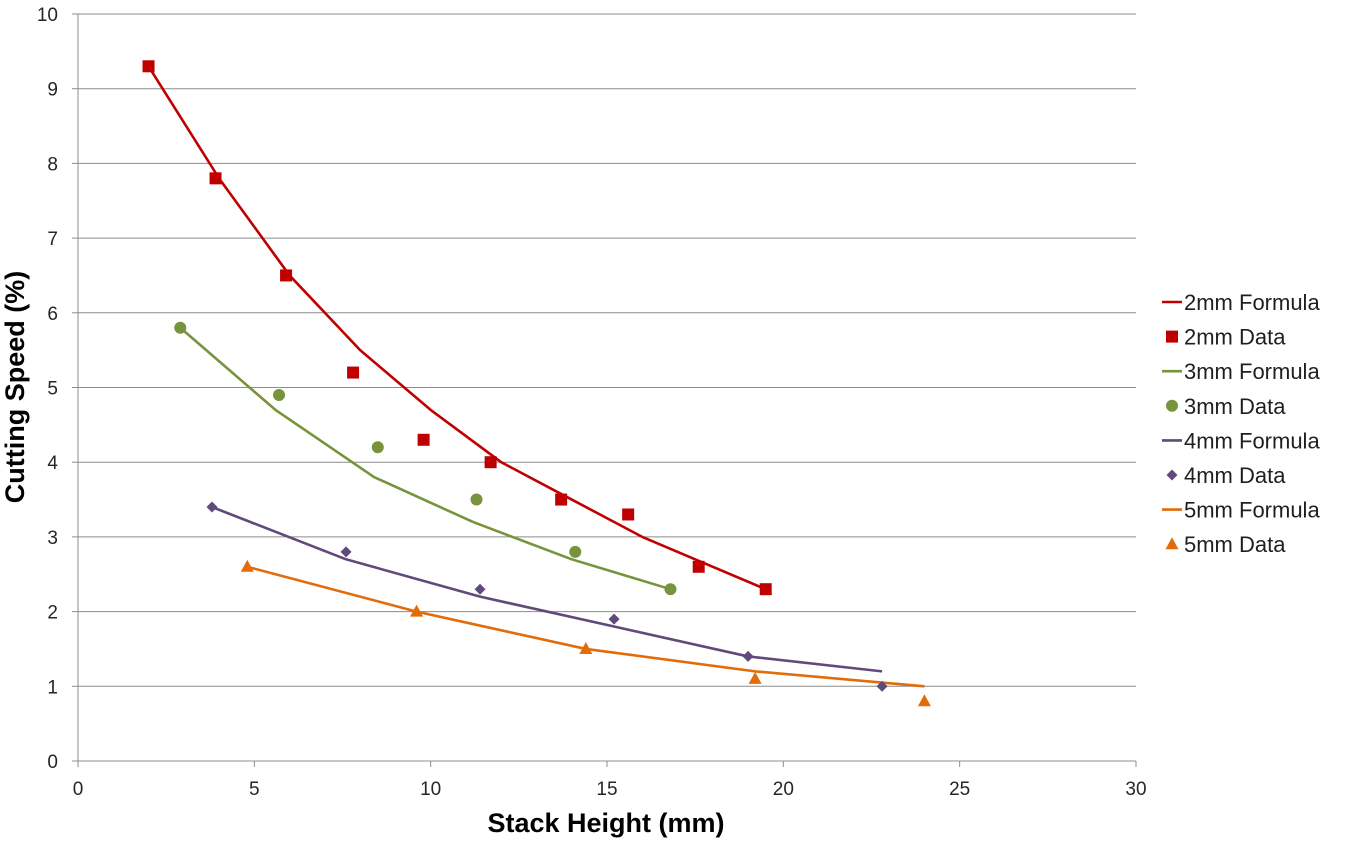 The height and width of the screenshot is (844, 1348). I want to click on legend-item-2mm-formula: 2mm Formula, so click(1241, 302).